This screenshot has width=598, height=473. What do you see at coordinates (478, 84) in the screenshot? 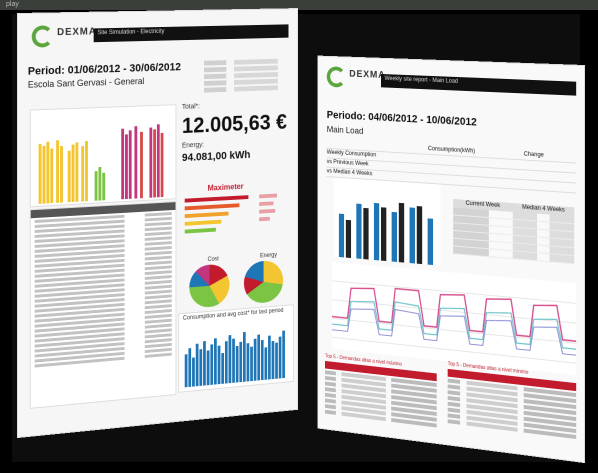
I see `report-header-bar: Weekly site report - Main Load` at bounding box center [478, 84].